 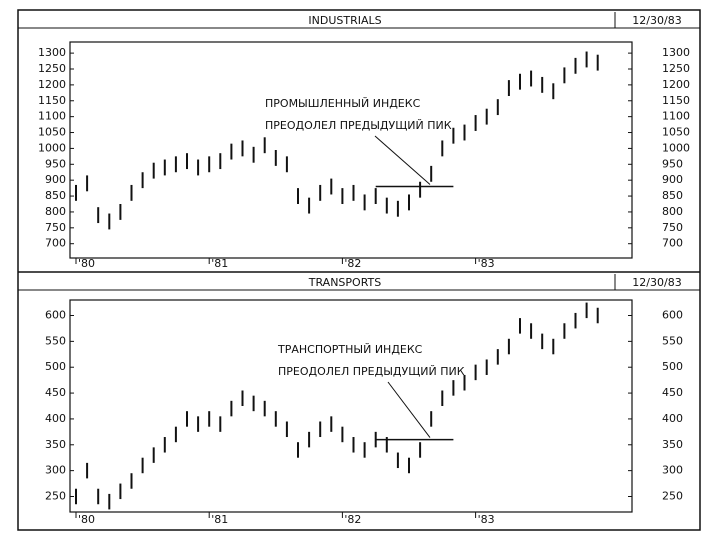 I want to click on y-tick-label: 600, so click(x=55, y=315).